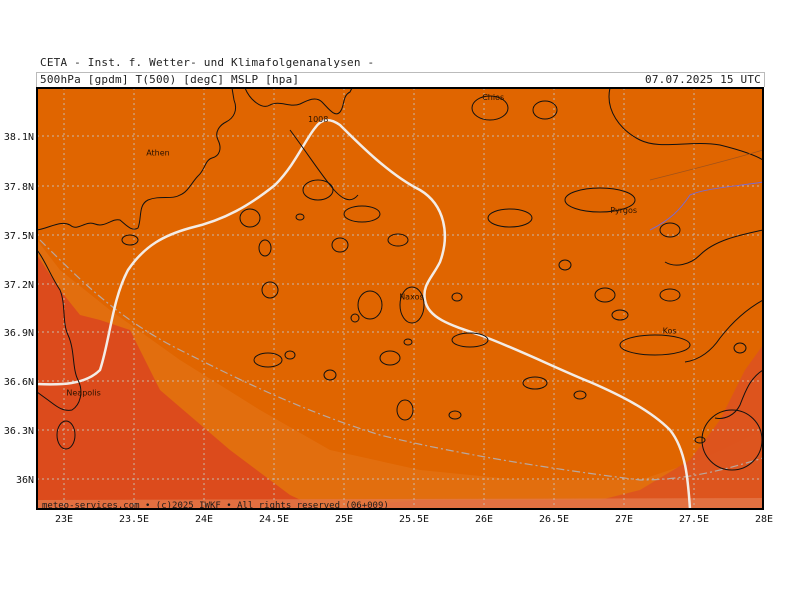 This screenshot has height=600, width=800. What do you see at coordinates (83, 393) in the screenshot?
I see `place-label: Neapolis` at bounding box center [83, 393].